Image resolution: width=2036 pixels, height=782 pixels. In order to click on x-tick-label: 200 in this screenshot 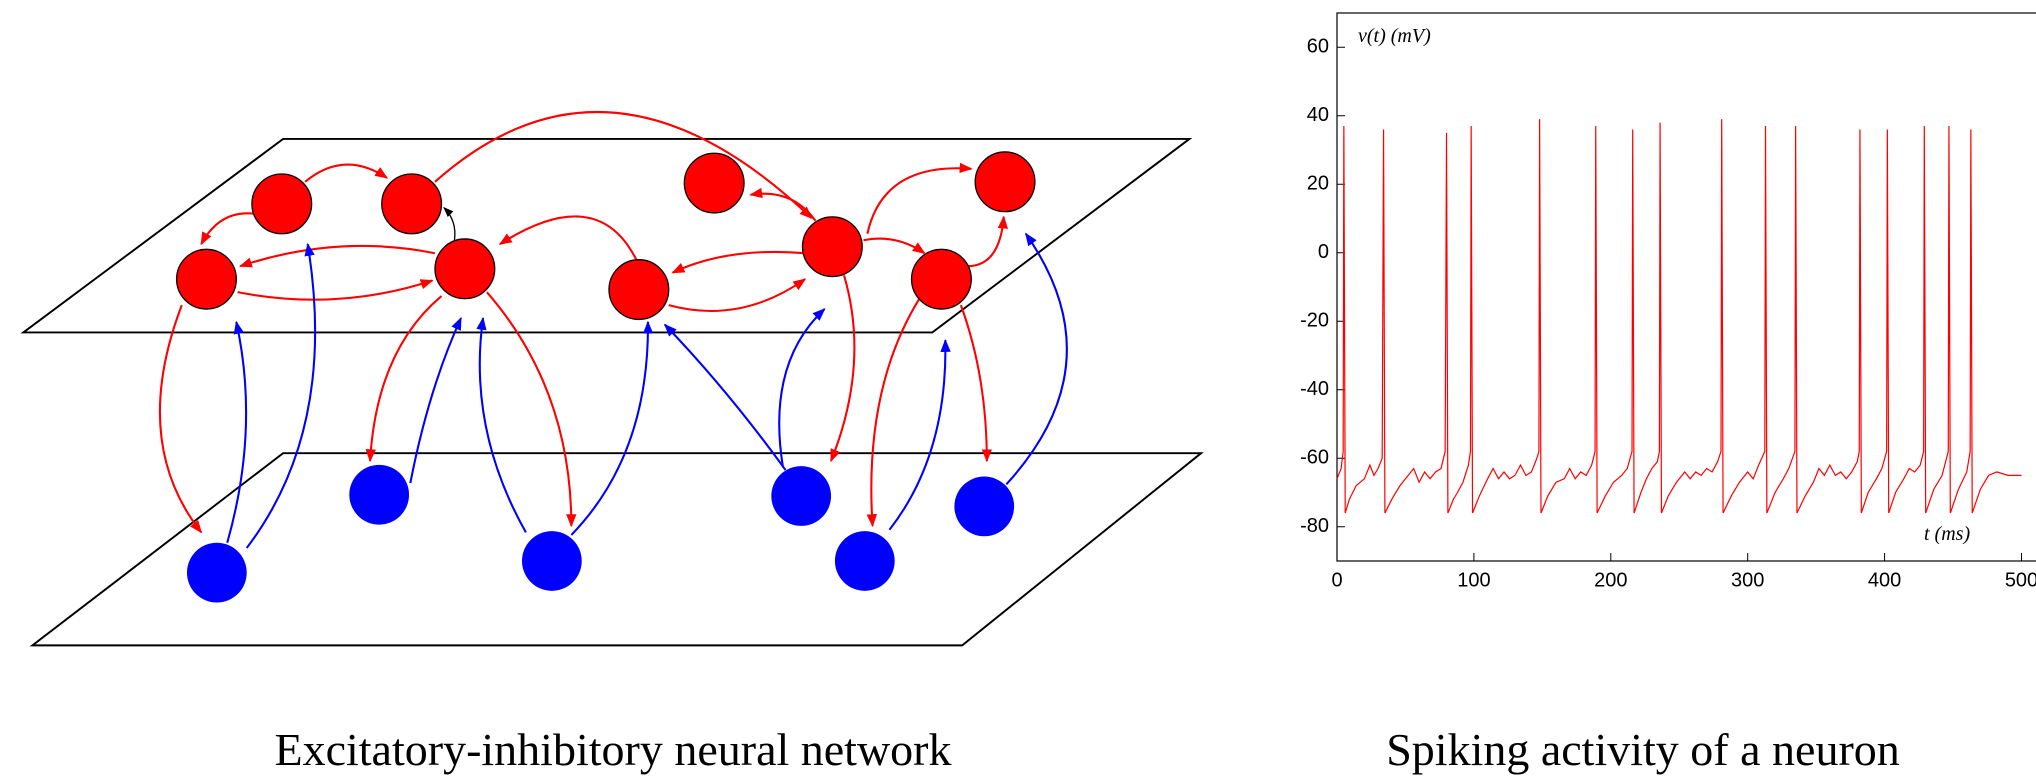, I will do `click(1610, 580)`.